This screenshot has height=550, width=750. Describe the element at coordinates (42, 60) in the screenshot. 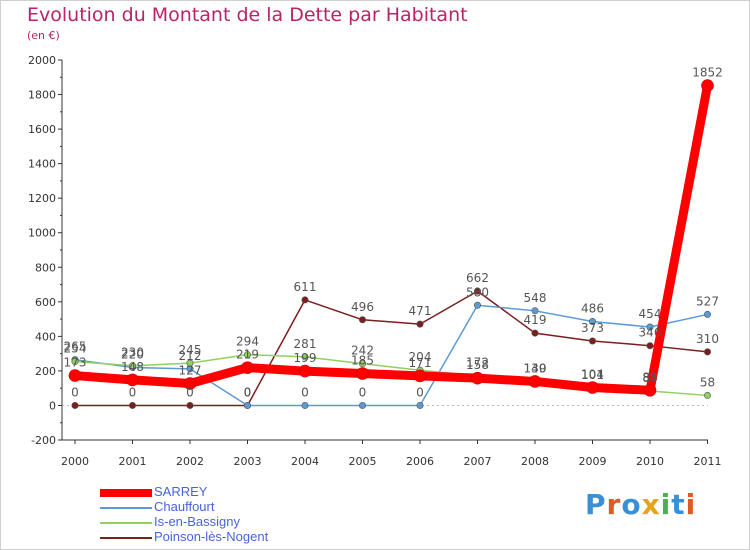

I see `y-tick-label: 2000` at that location.